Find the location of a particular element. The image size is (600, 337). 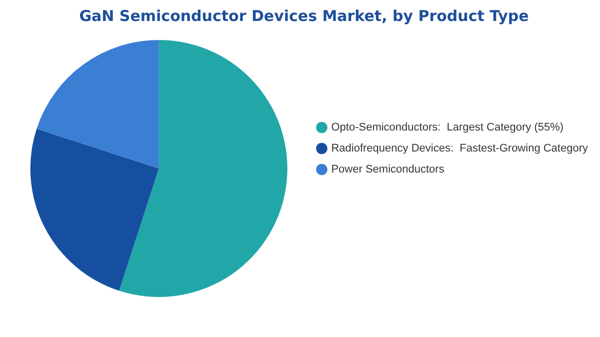

legend-label: Opto-Semiconductors: Largest Category (55%) is located at coordinates (447, 128).